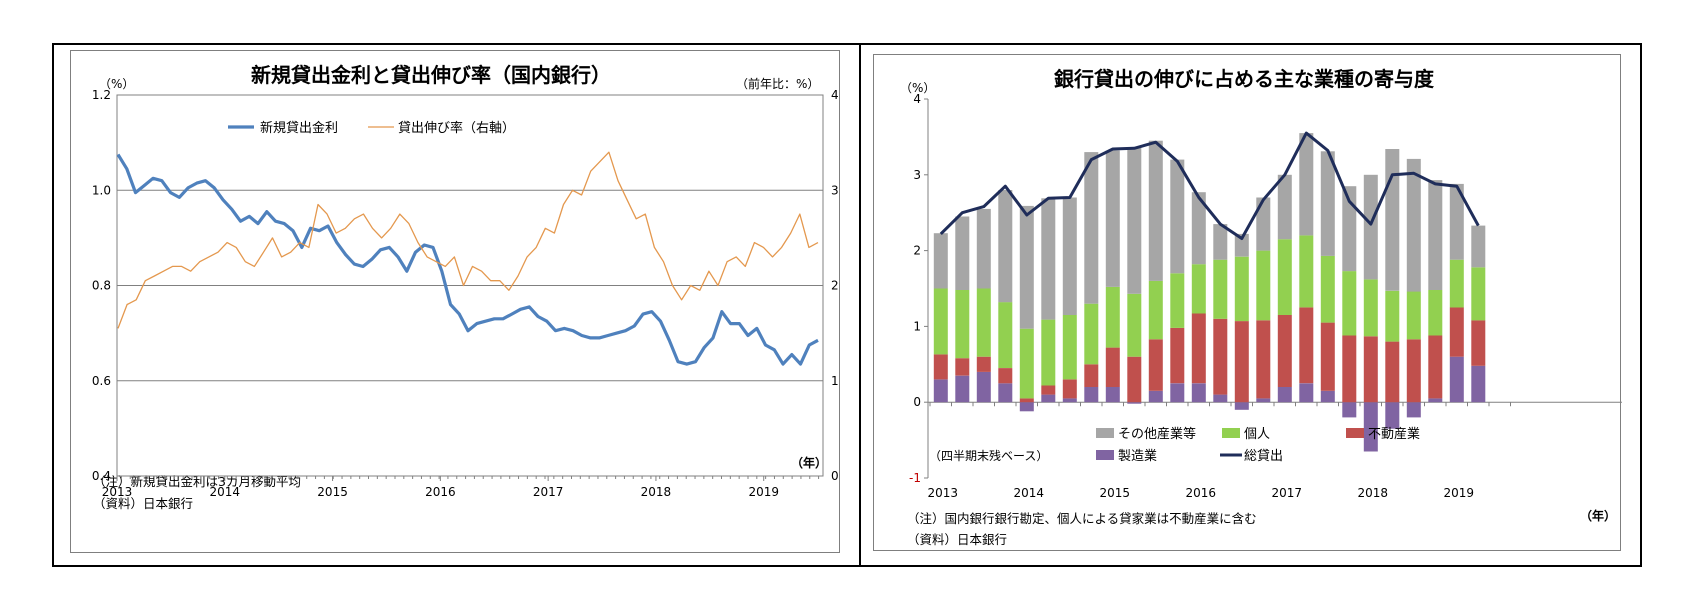  What do you see at coordinates (835, 381) in the screenshot?
I see `left-y2-tick-label: 1` at bounding box center [835, 381].